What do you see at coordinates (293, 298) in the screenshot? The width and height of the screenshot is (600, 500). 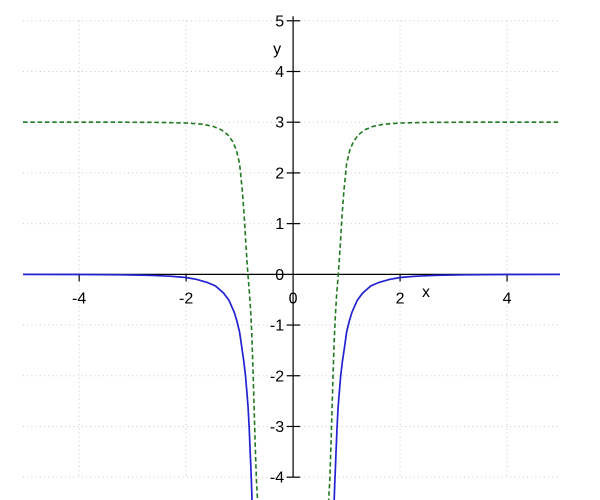 I see `x-tick-label: 0` at bounding box center [293, 298].